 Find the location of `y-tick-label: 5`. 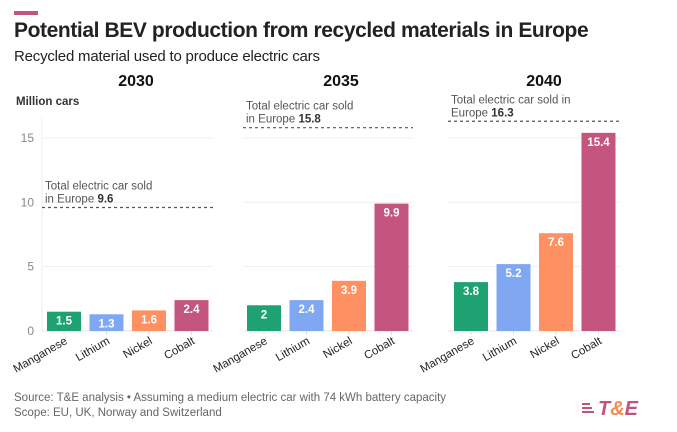

y-tick-label: 5 is located at coordinates (30, 267).